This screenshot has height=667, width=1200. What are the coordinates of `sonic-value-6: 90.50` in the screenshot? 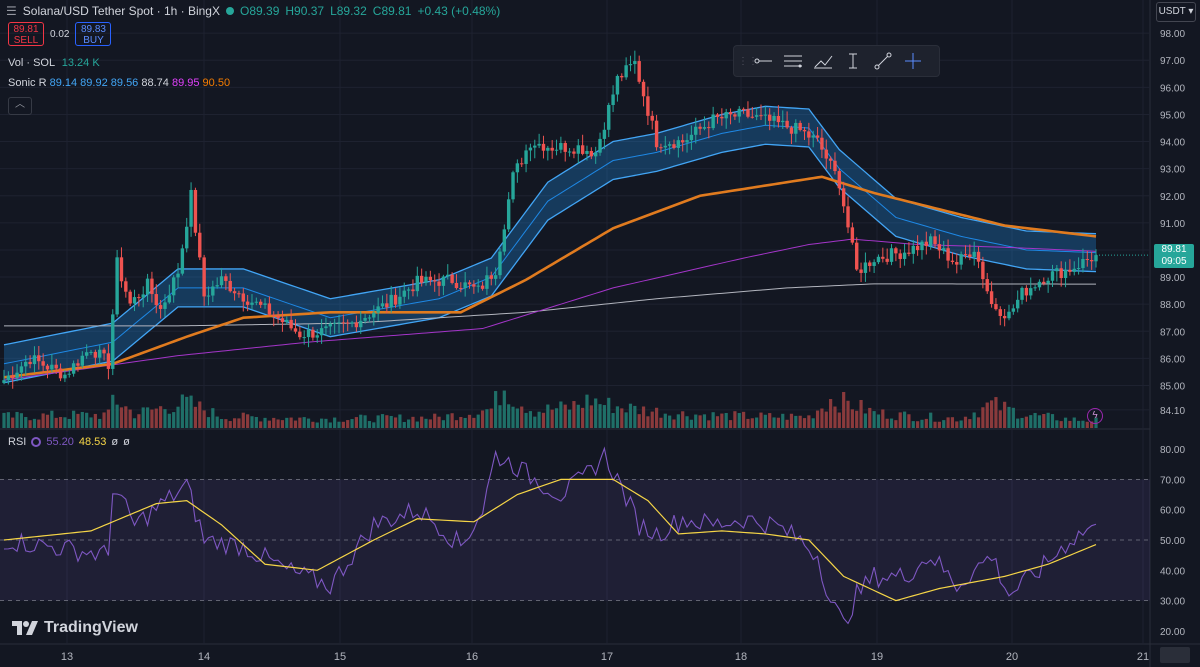 It's located at (215, 83).